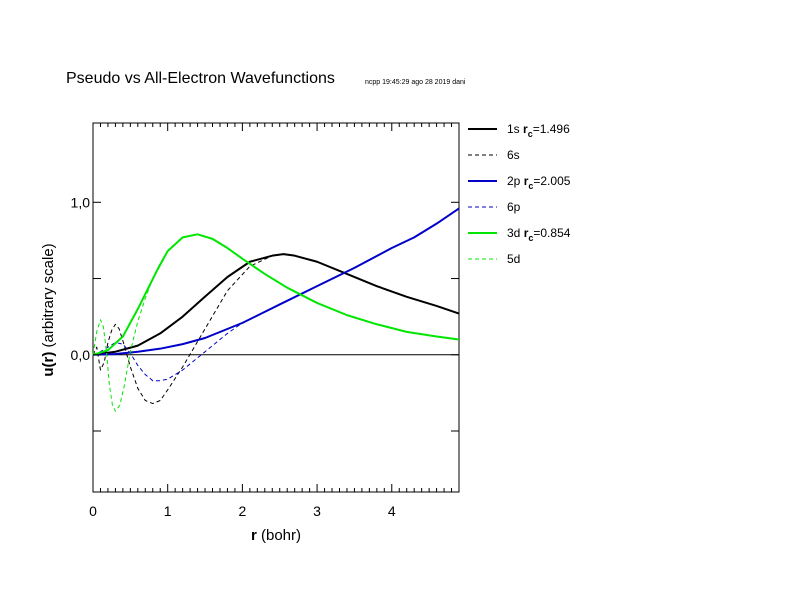 The height and width of the screenshot is (612, 792). Describe the element at coordinates (539, 182) in the screenshot. I see `legend-label-2p: 2p rc=2.005` at that location.